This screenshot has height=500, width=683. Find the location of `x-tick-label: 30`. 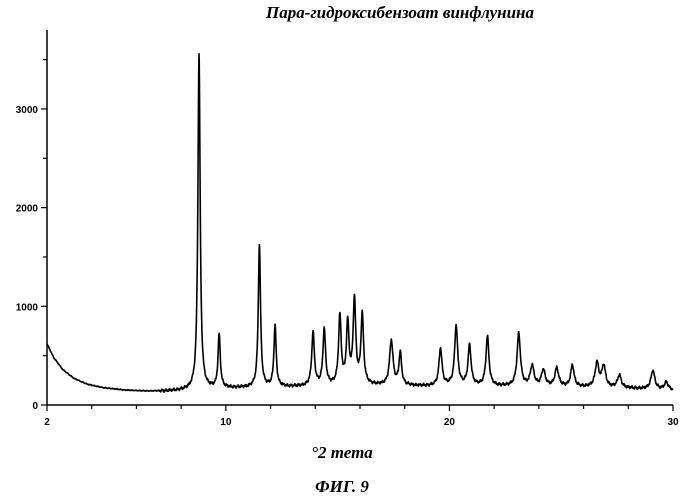

x-tick-label: 30 is located at coordinates (673, 422).